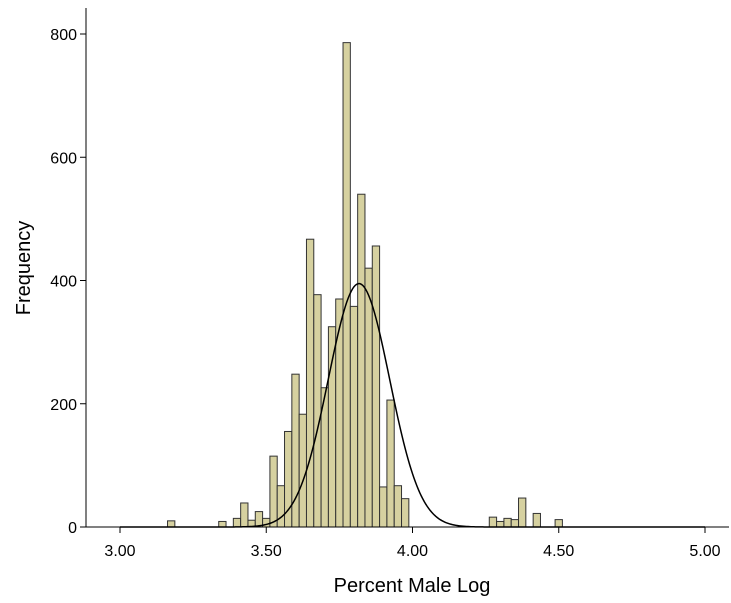 The width and height of the screenshot is (731, 603). Describe the element at coordinates (558, 551) in the screenshot. I see `x-tick-label: 4.50` at that location.